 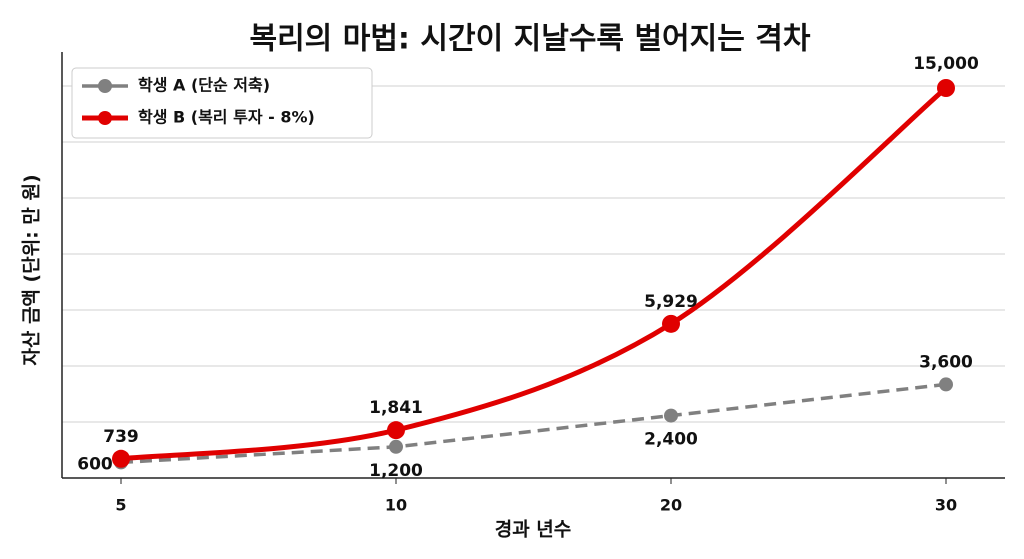 I want to click on data-label: 1,841, so click(x=396, y=408).